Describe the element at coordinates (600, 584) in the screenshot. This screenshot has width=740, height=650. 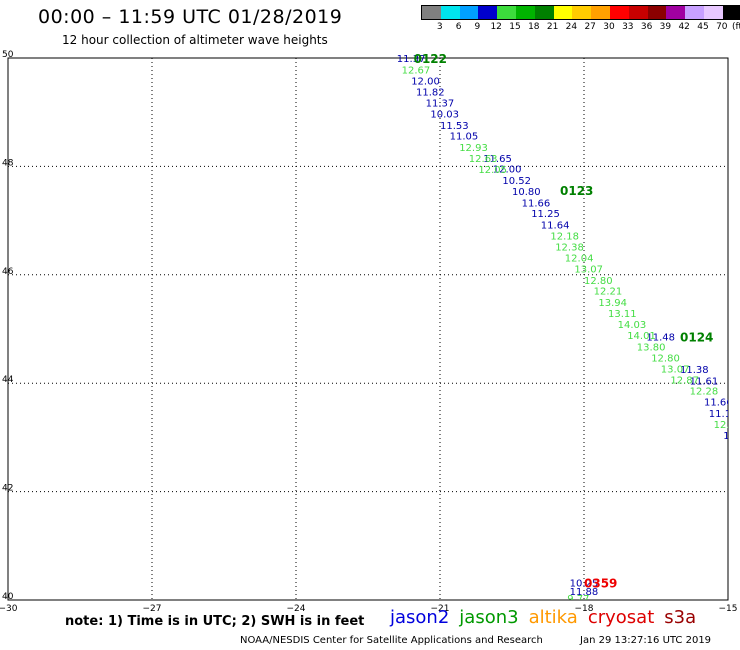
I see `pass-time-label: 0359` at that location.